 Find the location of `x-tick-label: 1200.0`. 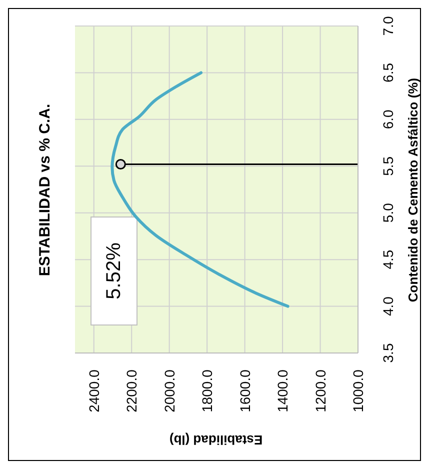

x-tick-label: 1200.0 is located at coordinates (320, 390).